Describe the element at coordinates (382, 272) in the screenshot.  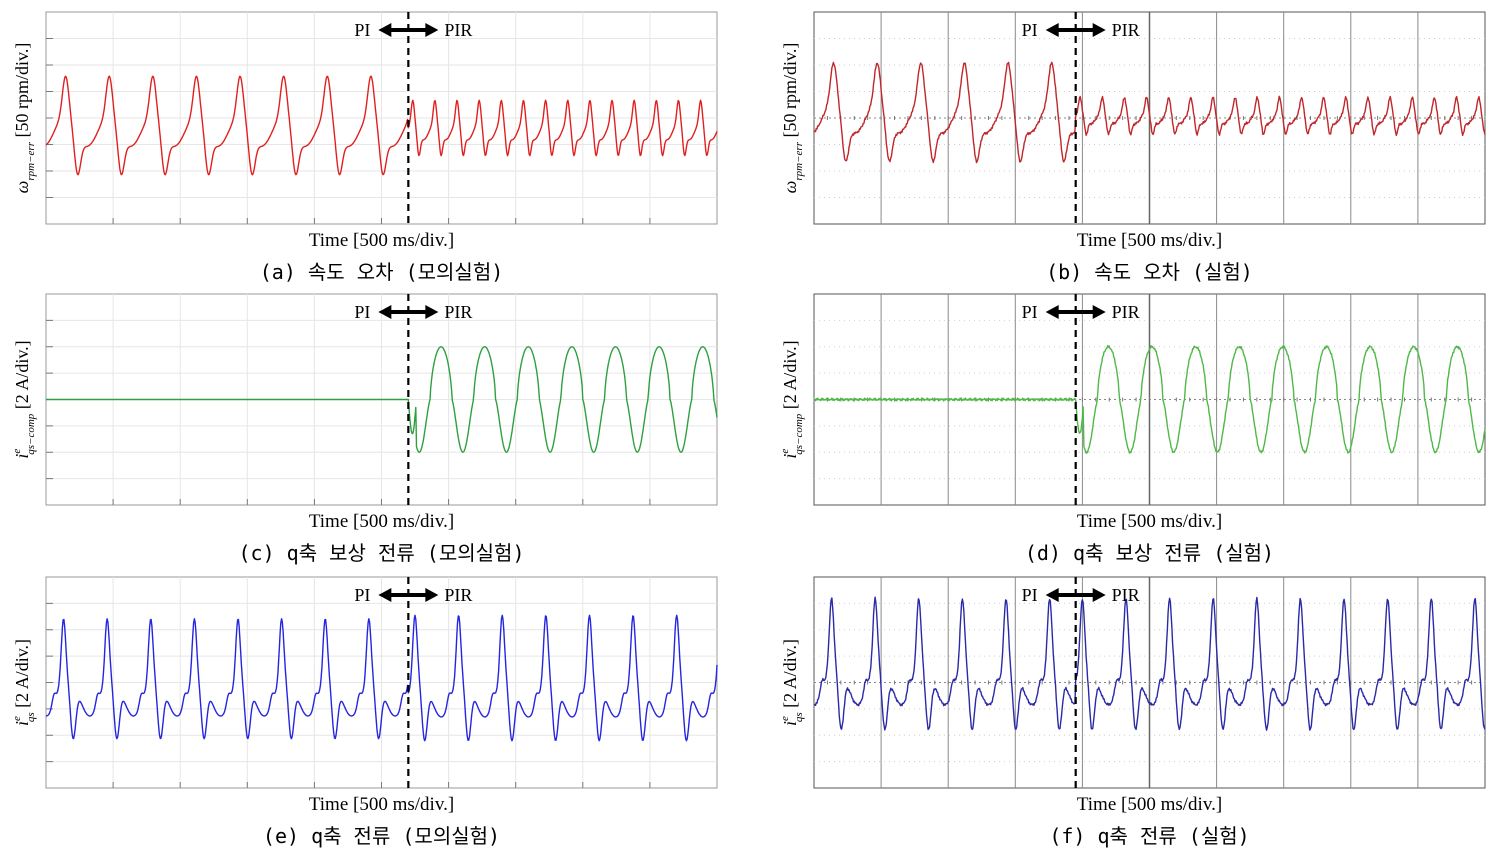
I see `subfigure-caption: (a) 속도 오차 (모의실험)` at that location.